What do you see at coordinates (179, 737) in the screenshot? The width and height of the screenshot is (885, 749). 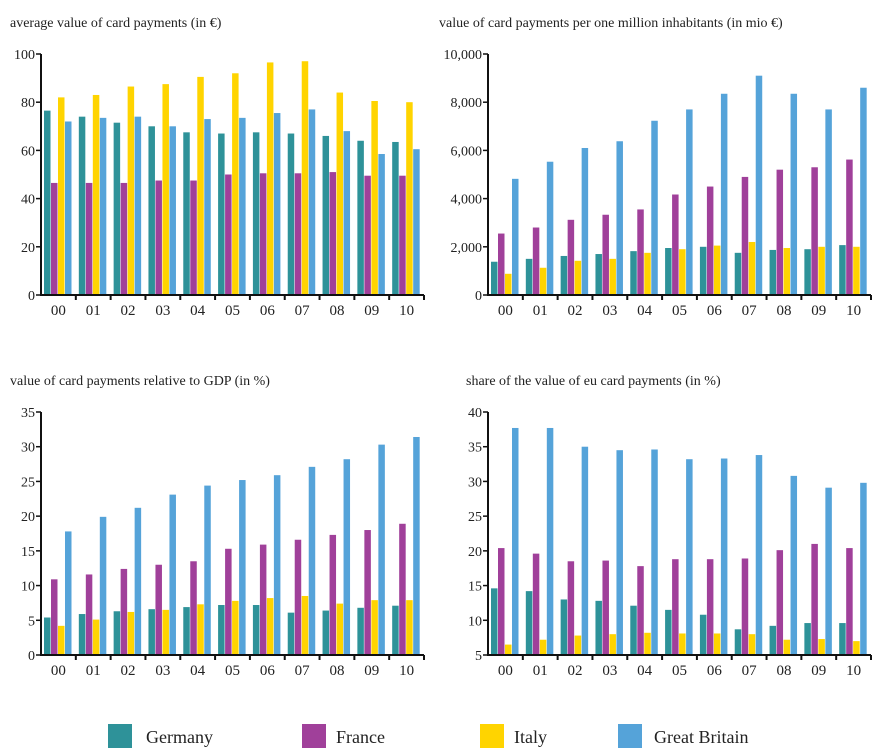 I see `legend-label: Germany` at bounding box center [179, 737].